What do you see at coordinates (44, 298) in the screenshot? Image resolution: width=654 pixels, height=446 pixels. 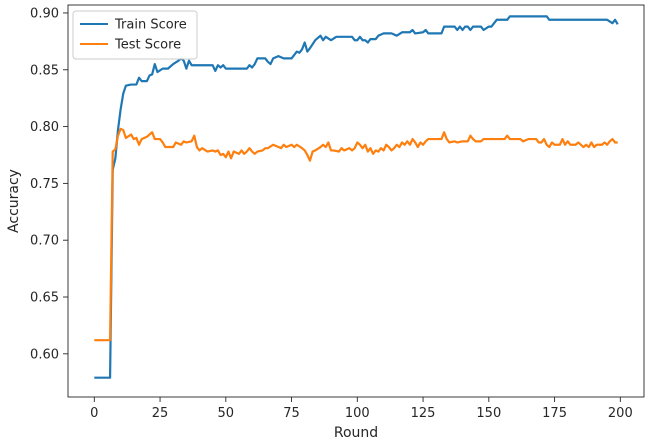 I see `y-tick-label: 0.65` at bounding box center [44, 298].